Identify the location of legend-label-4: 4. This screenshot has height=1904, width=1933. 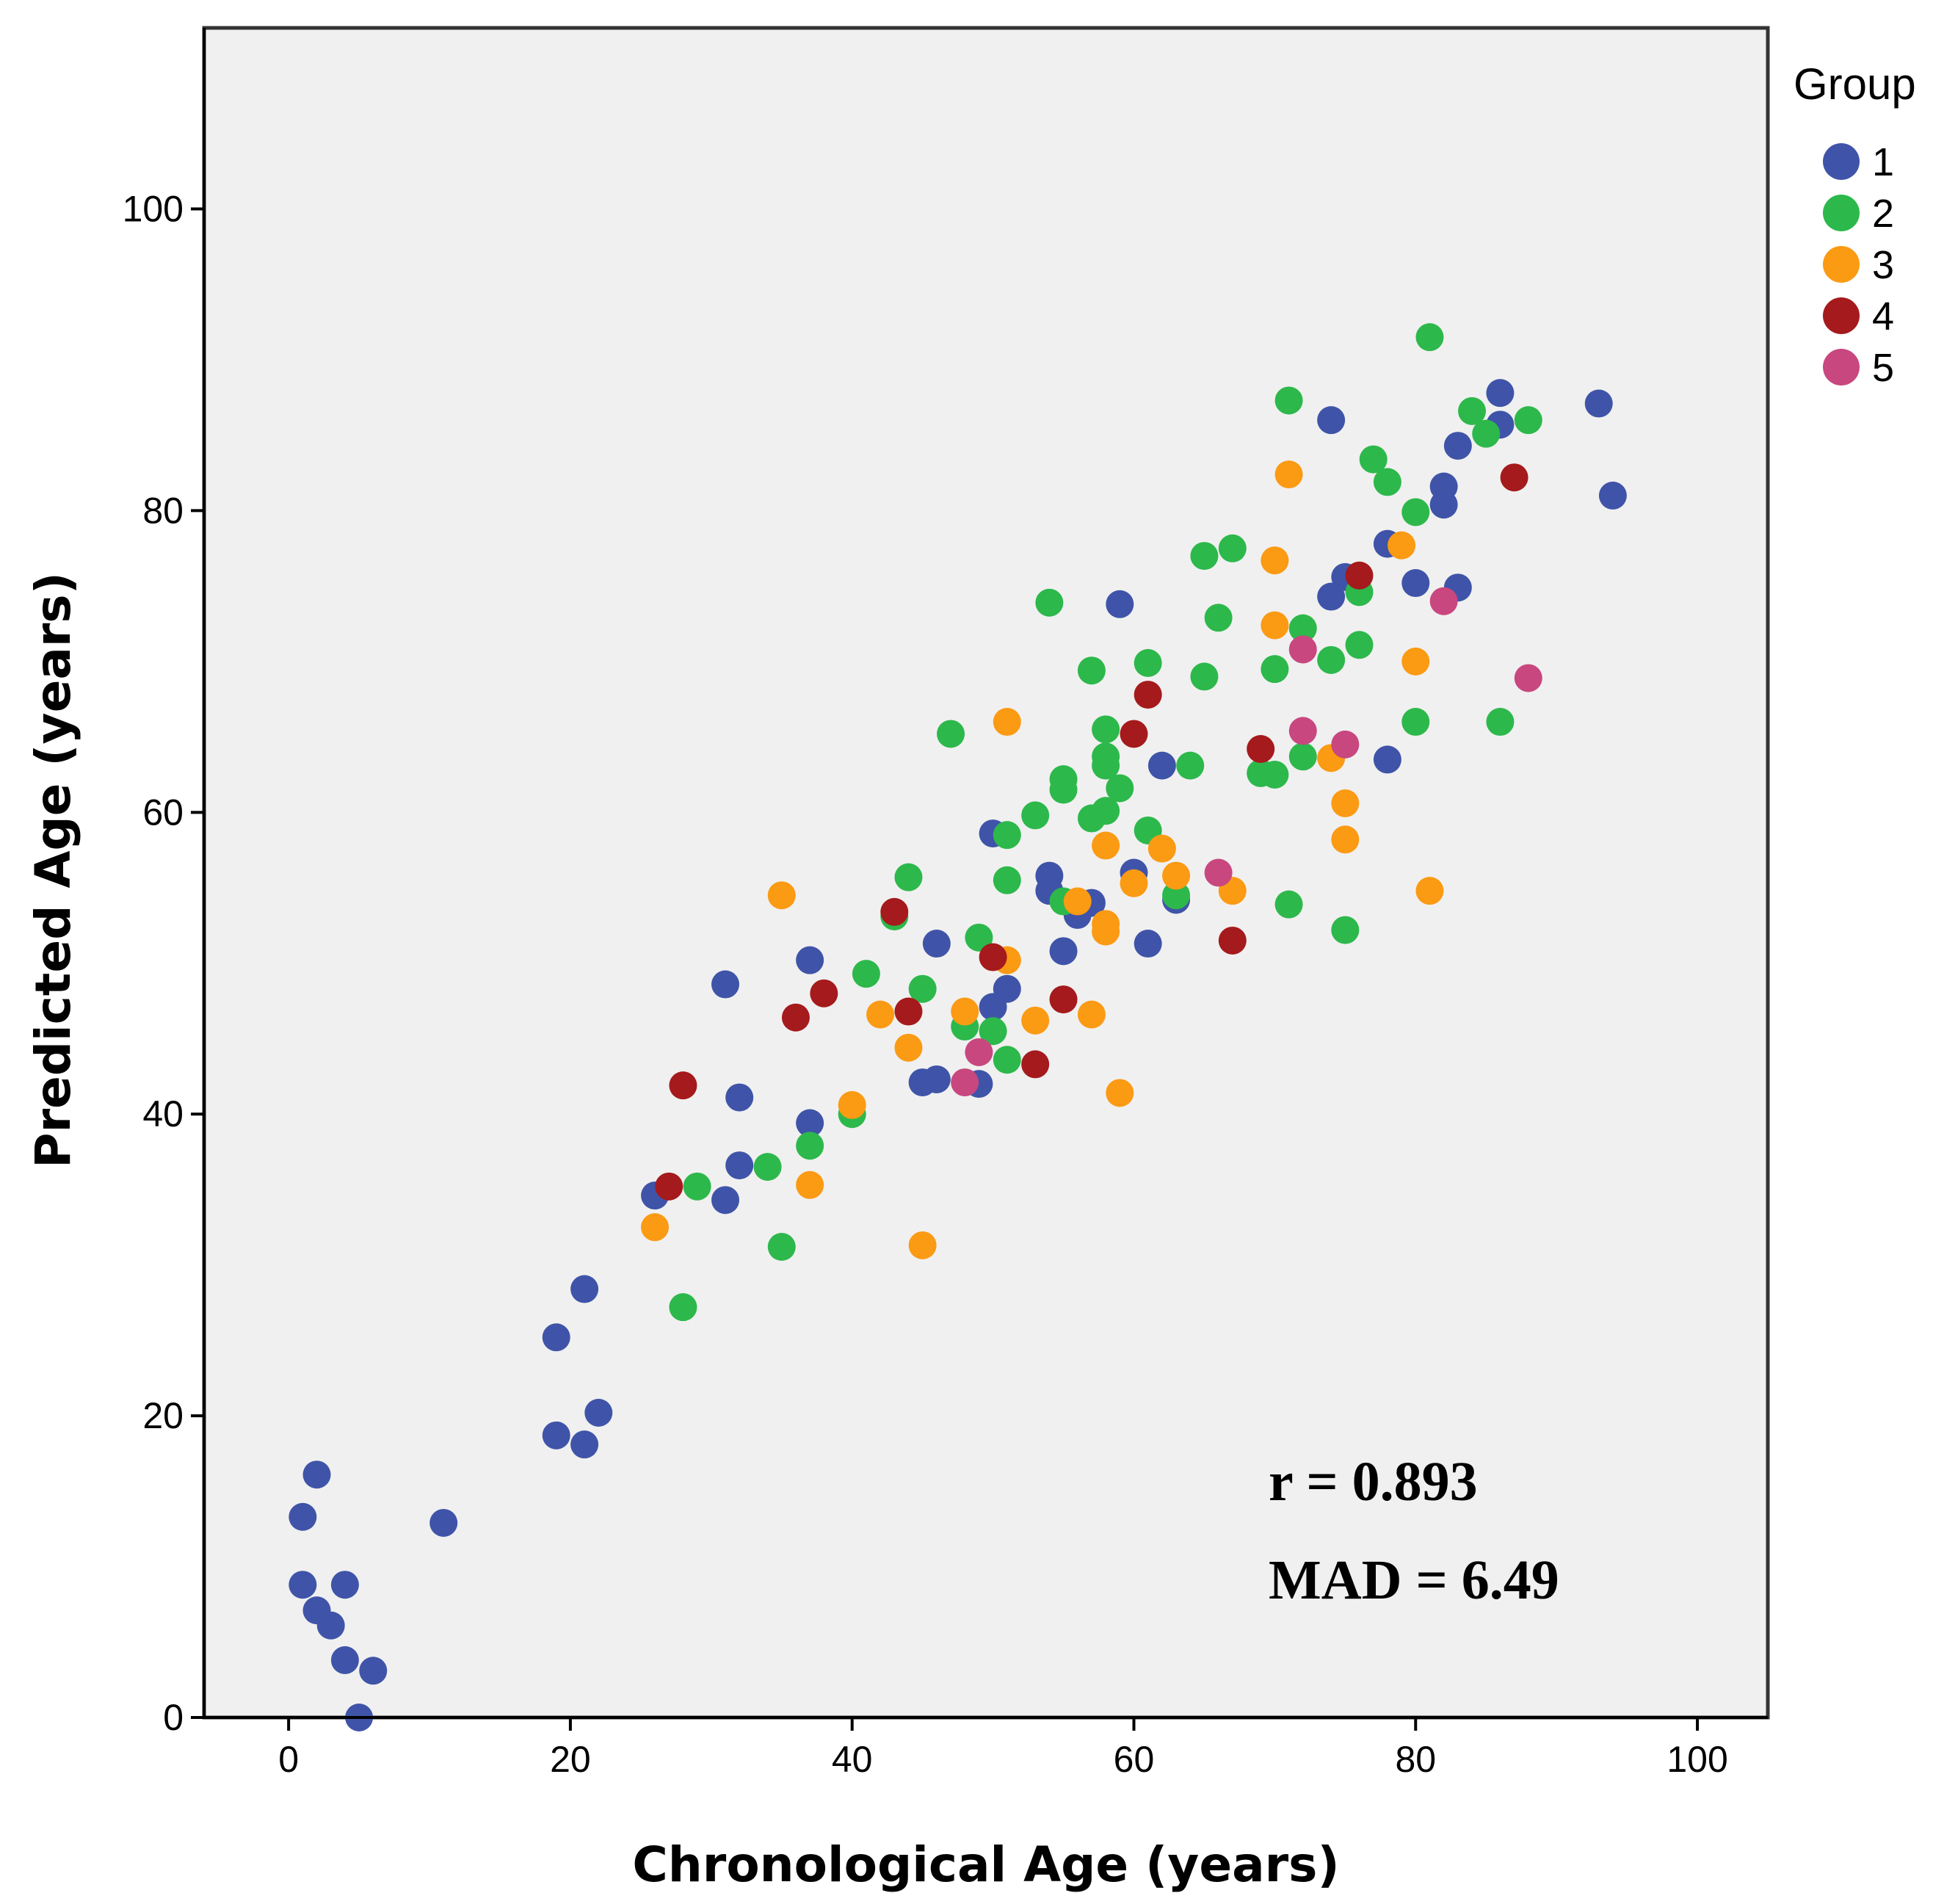
(1883, 316).